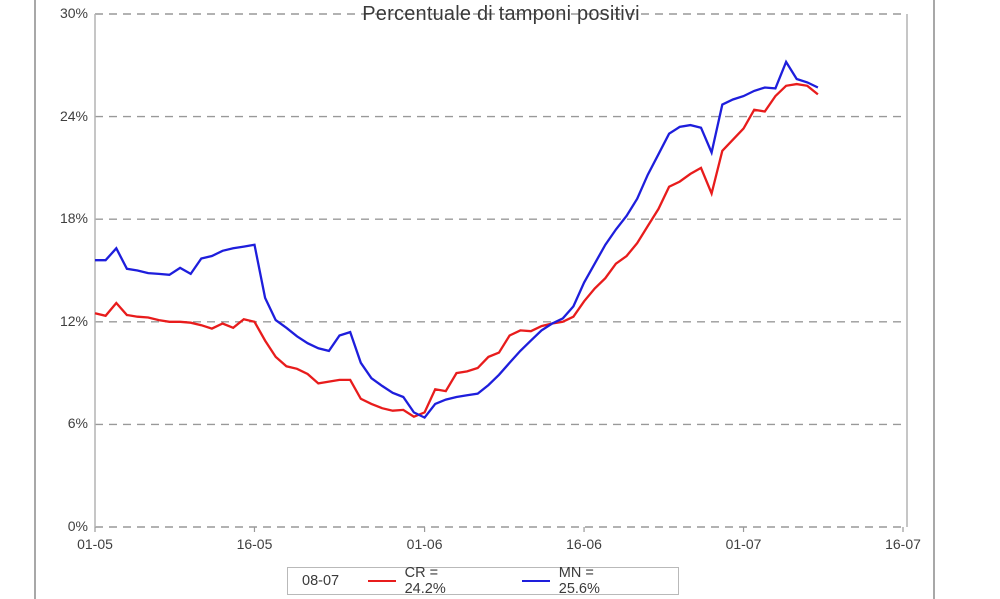  Describe the element at coordinates (424, 544) in the screenshot. I see `x-tick-label: 01-06` at that location.